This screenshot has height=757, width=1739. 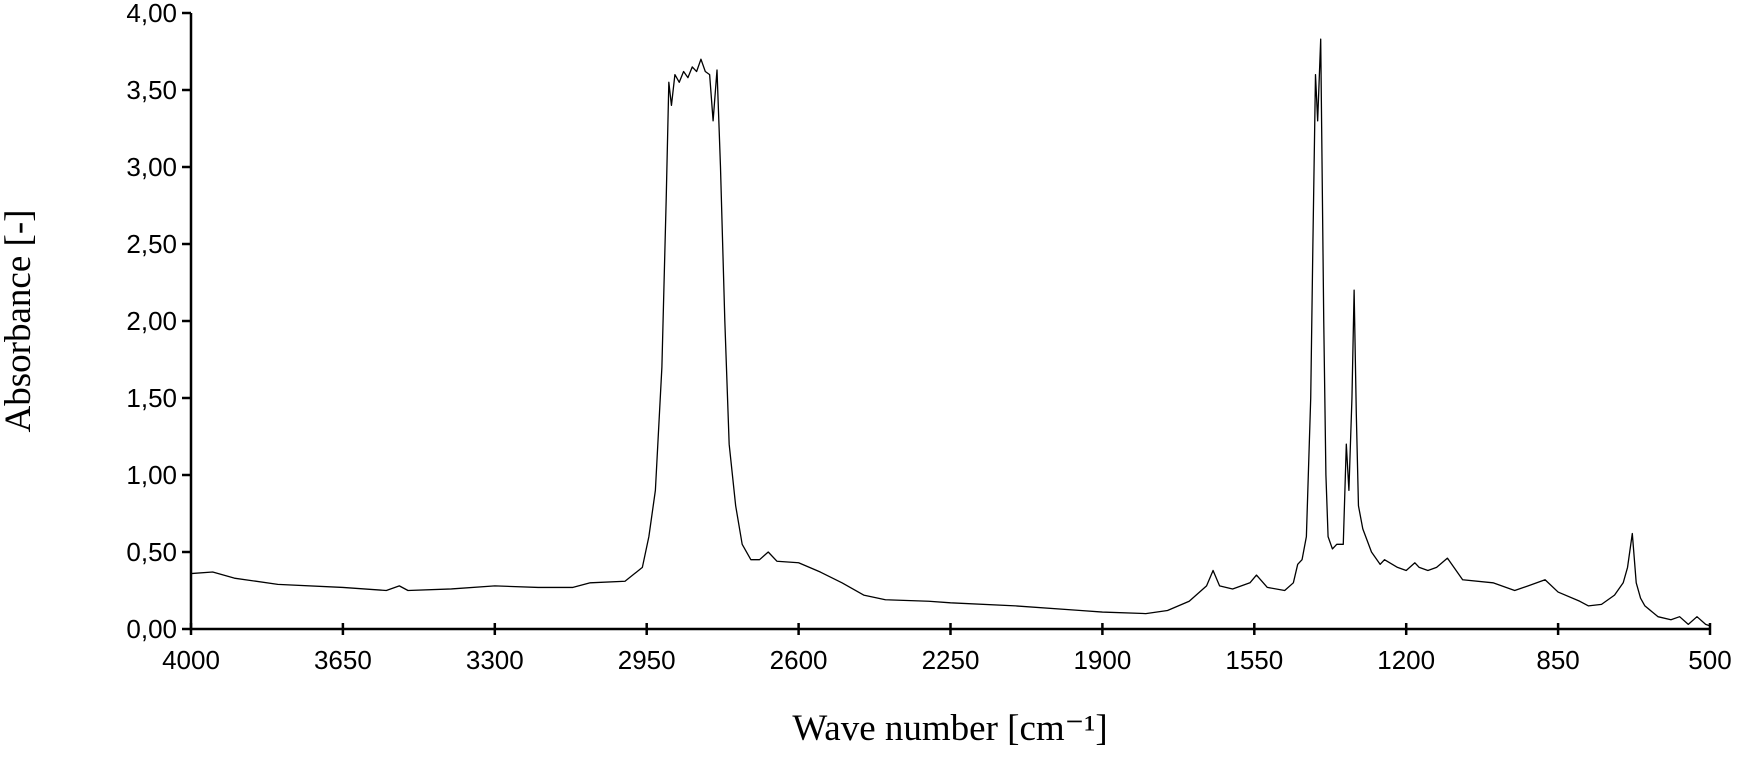 What do you see at coordinates (151, 167) in the screenshot?
I see `y-tick-label: 3,00` at bounding box center [151, 167].